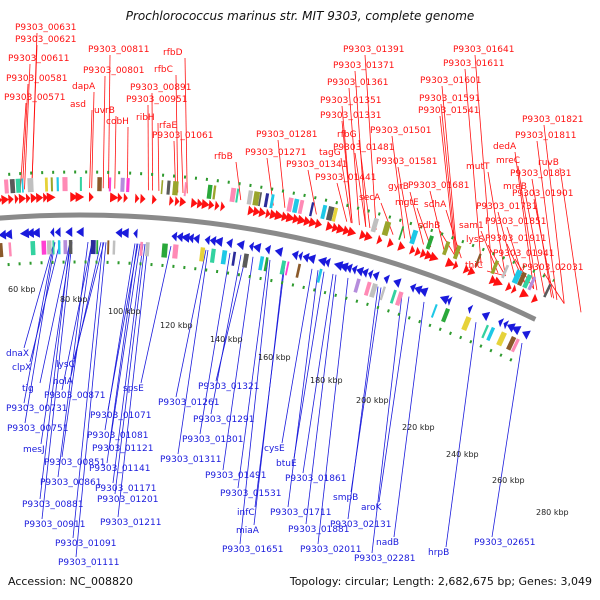 The height and width of the screenshot is (600, 600). I want to click on gene-label-forward: P9303_01941, so click(523, 254).